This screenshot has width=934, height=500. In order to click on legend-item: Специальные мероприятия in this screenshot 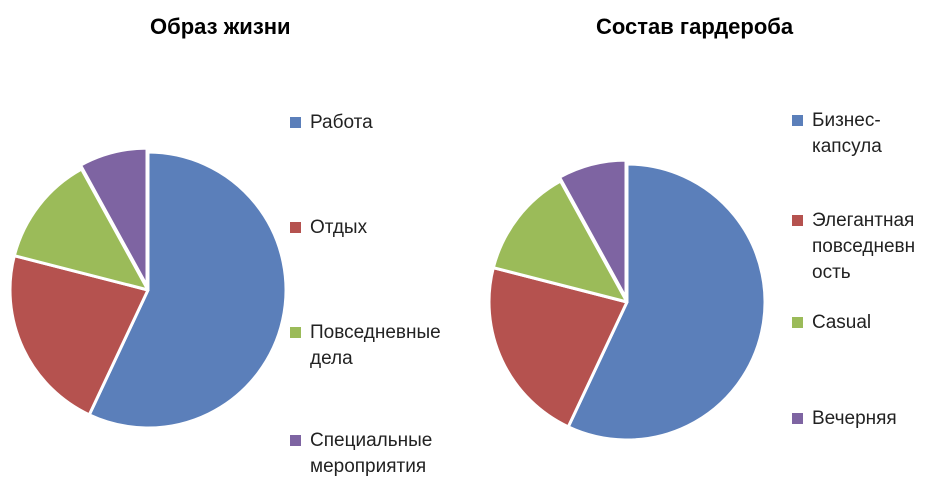, I will do `click(361, 454)`.